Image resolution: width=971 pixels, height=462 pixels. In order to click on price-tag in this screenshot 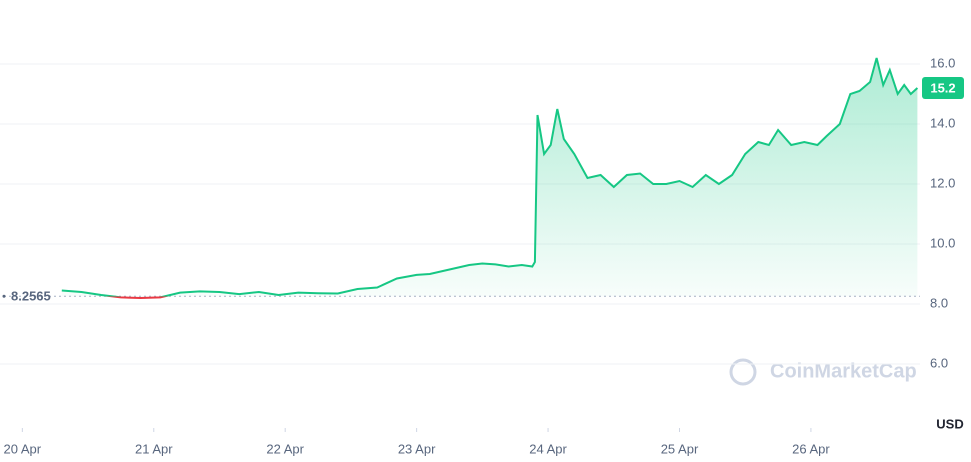, I will do `click(943, 88)`.